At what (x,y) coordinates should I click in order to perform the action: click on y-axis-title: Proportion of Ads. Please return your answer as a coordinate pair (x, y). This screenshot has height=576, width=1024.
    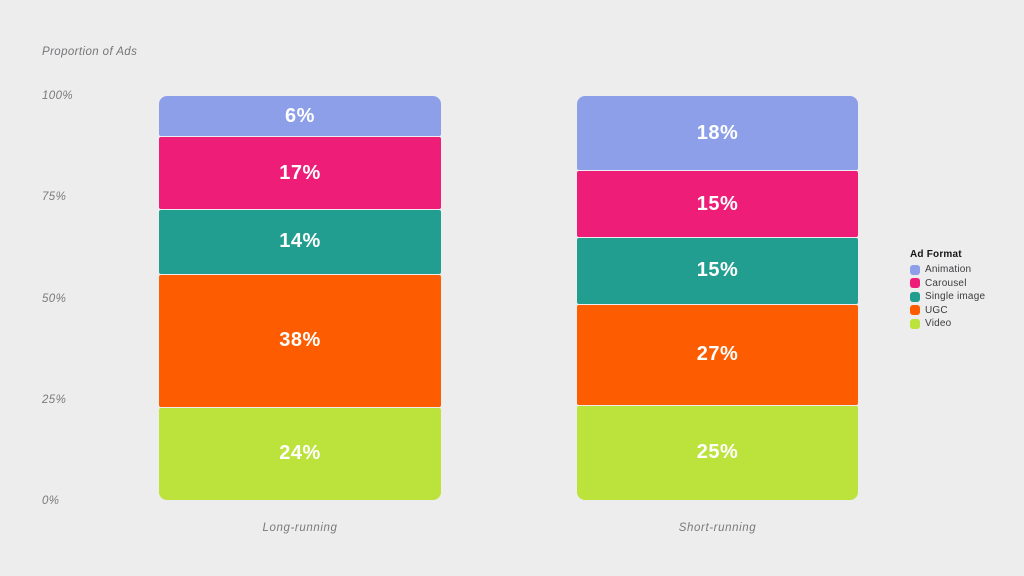
    Looking at the image, I should click on (90, 52).